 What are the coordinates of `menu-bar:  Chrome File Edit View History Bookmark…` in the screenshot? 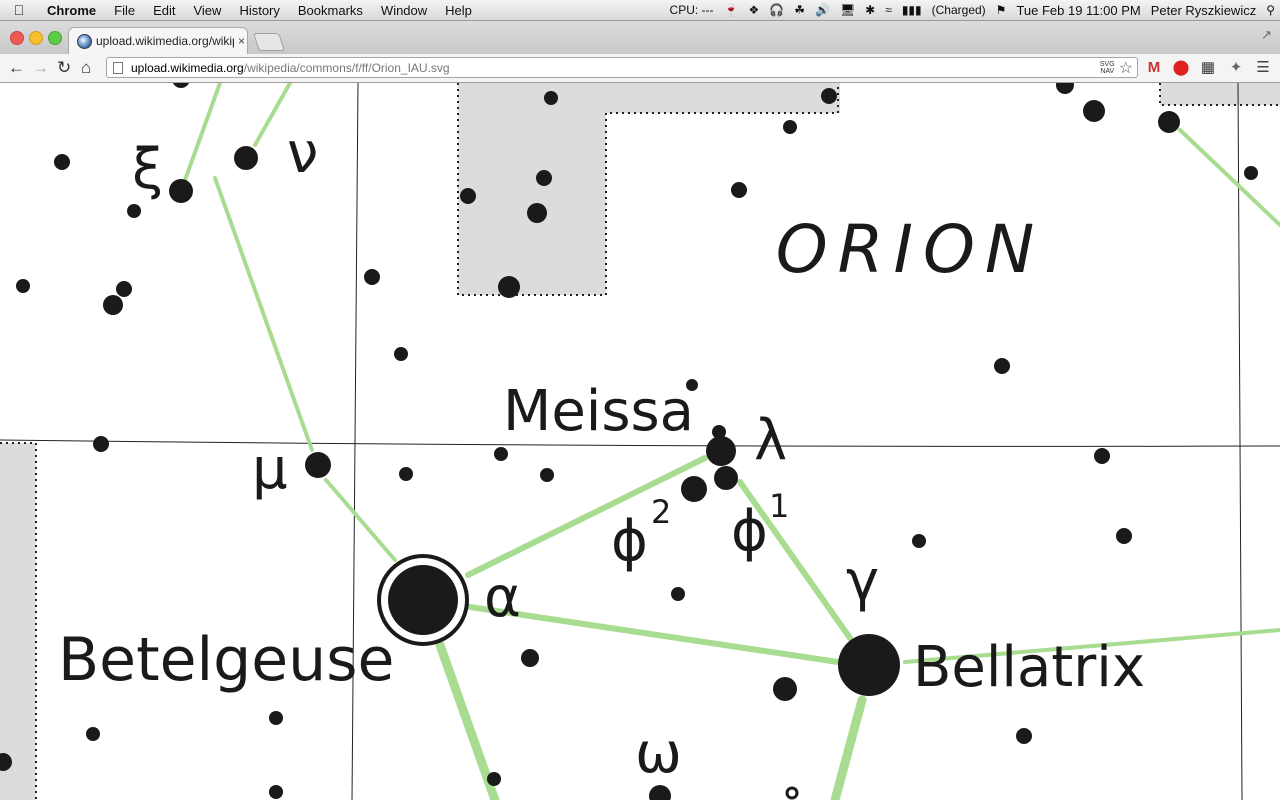 It's located at (640, 10).